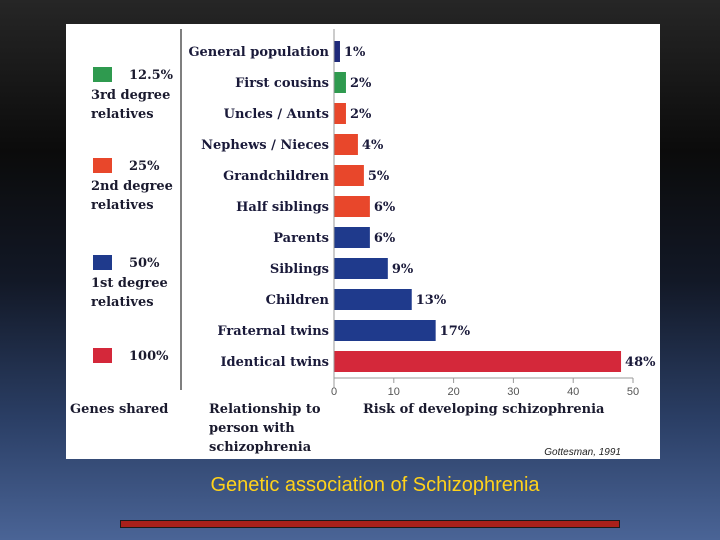 The image size is (720, 540). Describe the element at coordinates (513, 392) in the screenshot. I see `x-tick-label-3: 30` at that location.